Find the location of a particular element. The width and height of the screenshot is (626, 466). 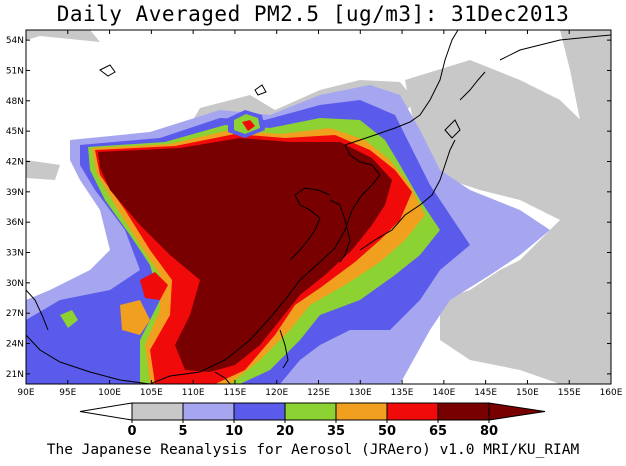

colorbar-arrow-low is located at coordinates (106, 411).